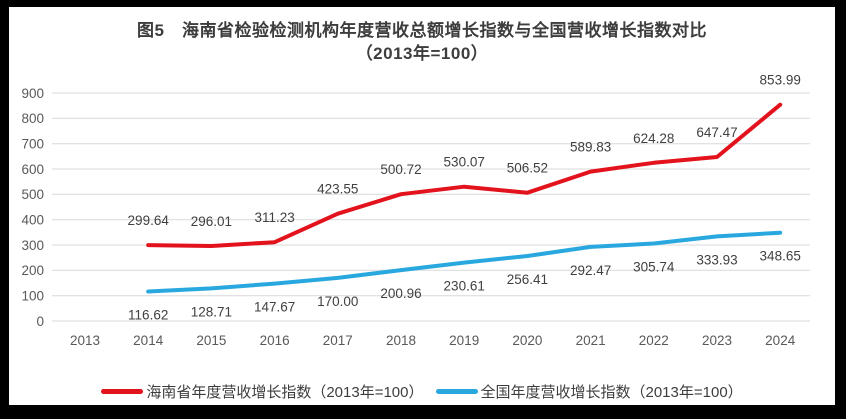  Describe the element at coordinates (401, 340) in the screenshot. I see `x-axis-tick-label: 2018` at that location.